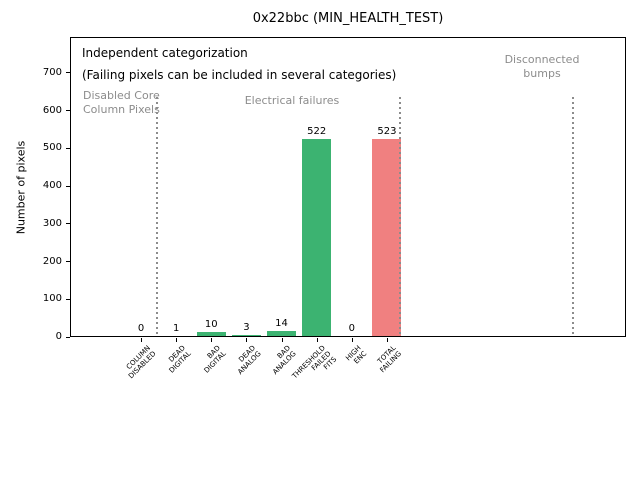 This screenshot has width=640, height=480. I want to click on y-tick-label: 200, so click(52, 261).